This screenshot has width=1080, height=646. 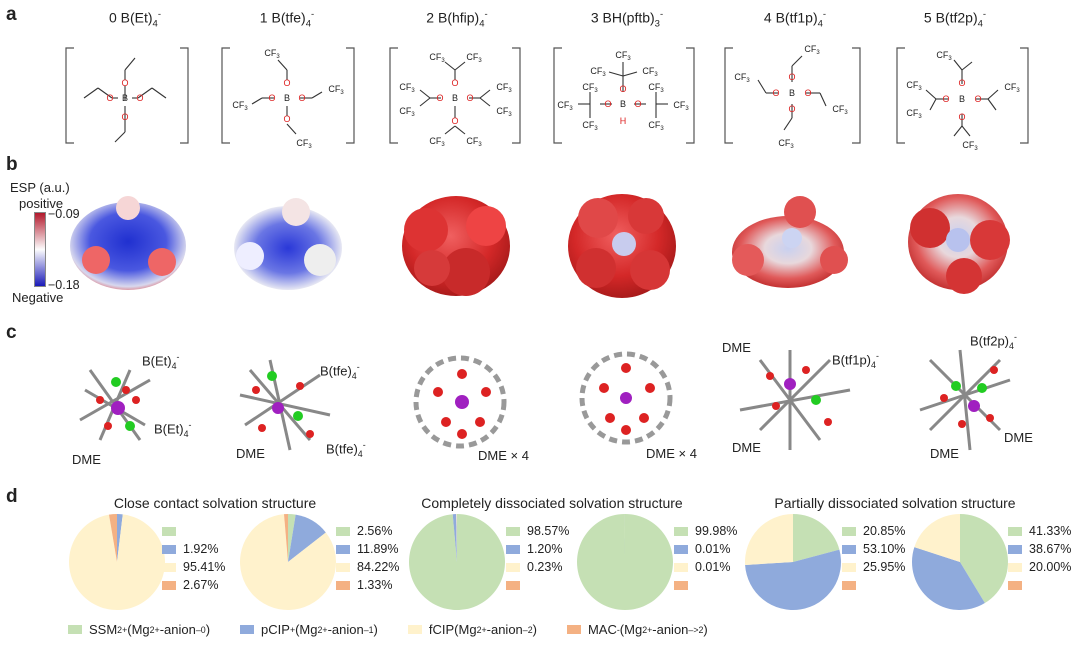 What do you see at coordinates (705, 558) in the screenshot?
I see `pie-legend-3: 99.98% 0.01% 0.01%` at bounding box center [705, 558].